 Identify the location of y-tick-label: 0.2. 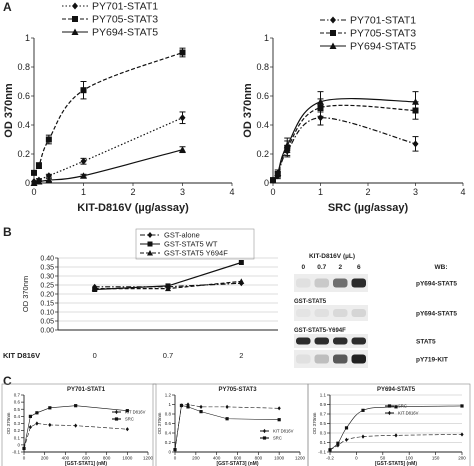
(168, 442).